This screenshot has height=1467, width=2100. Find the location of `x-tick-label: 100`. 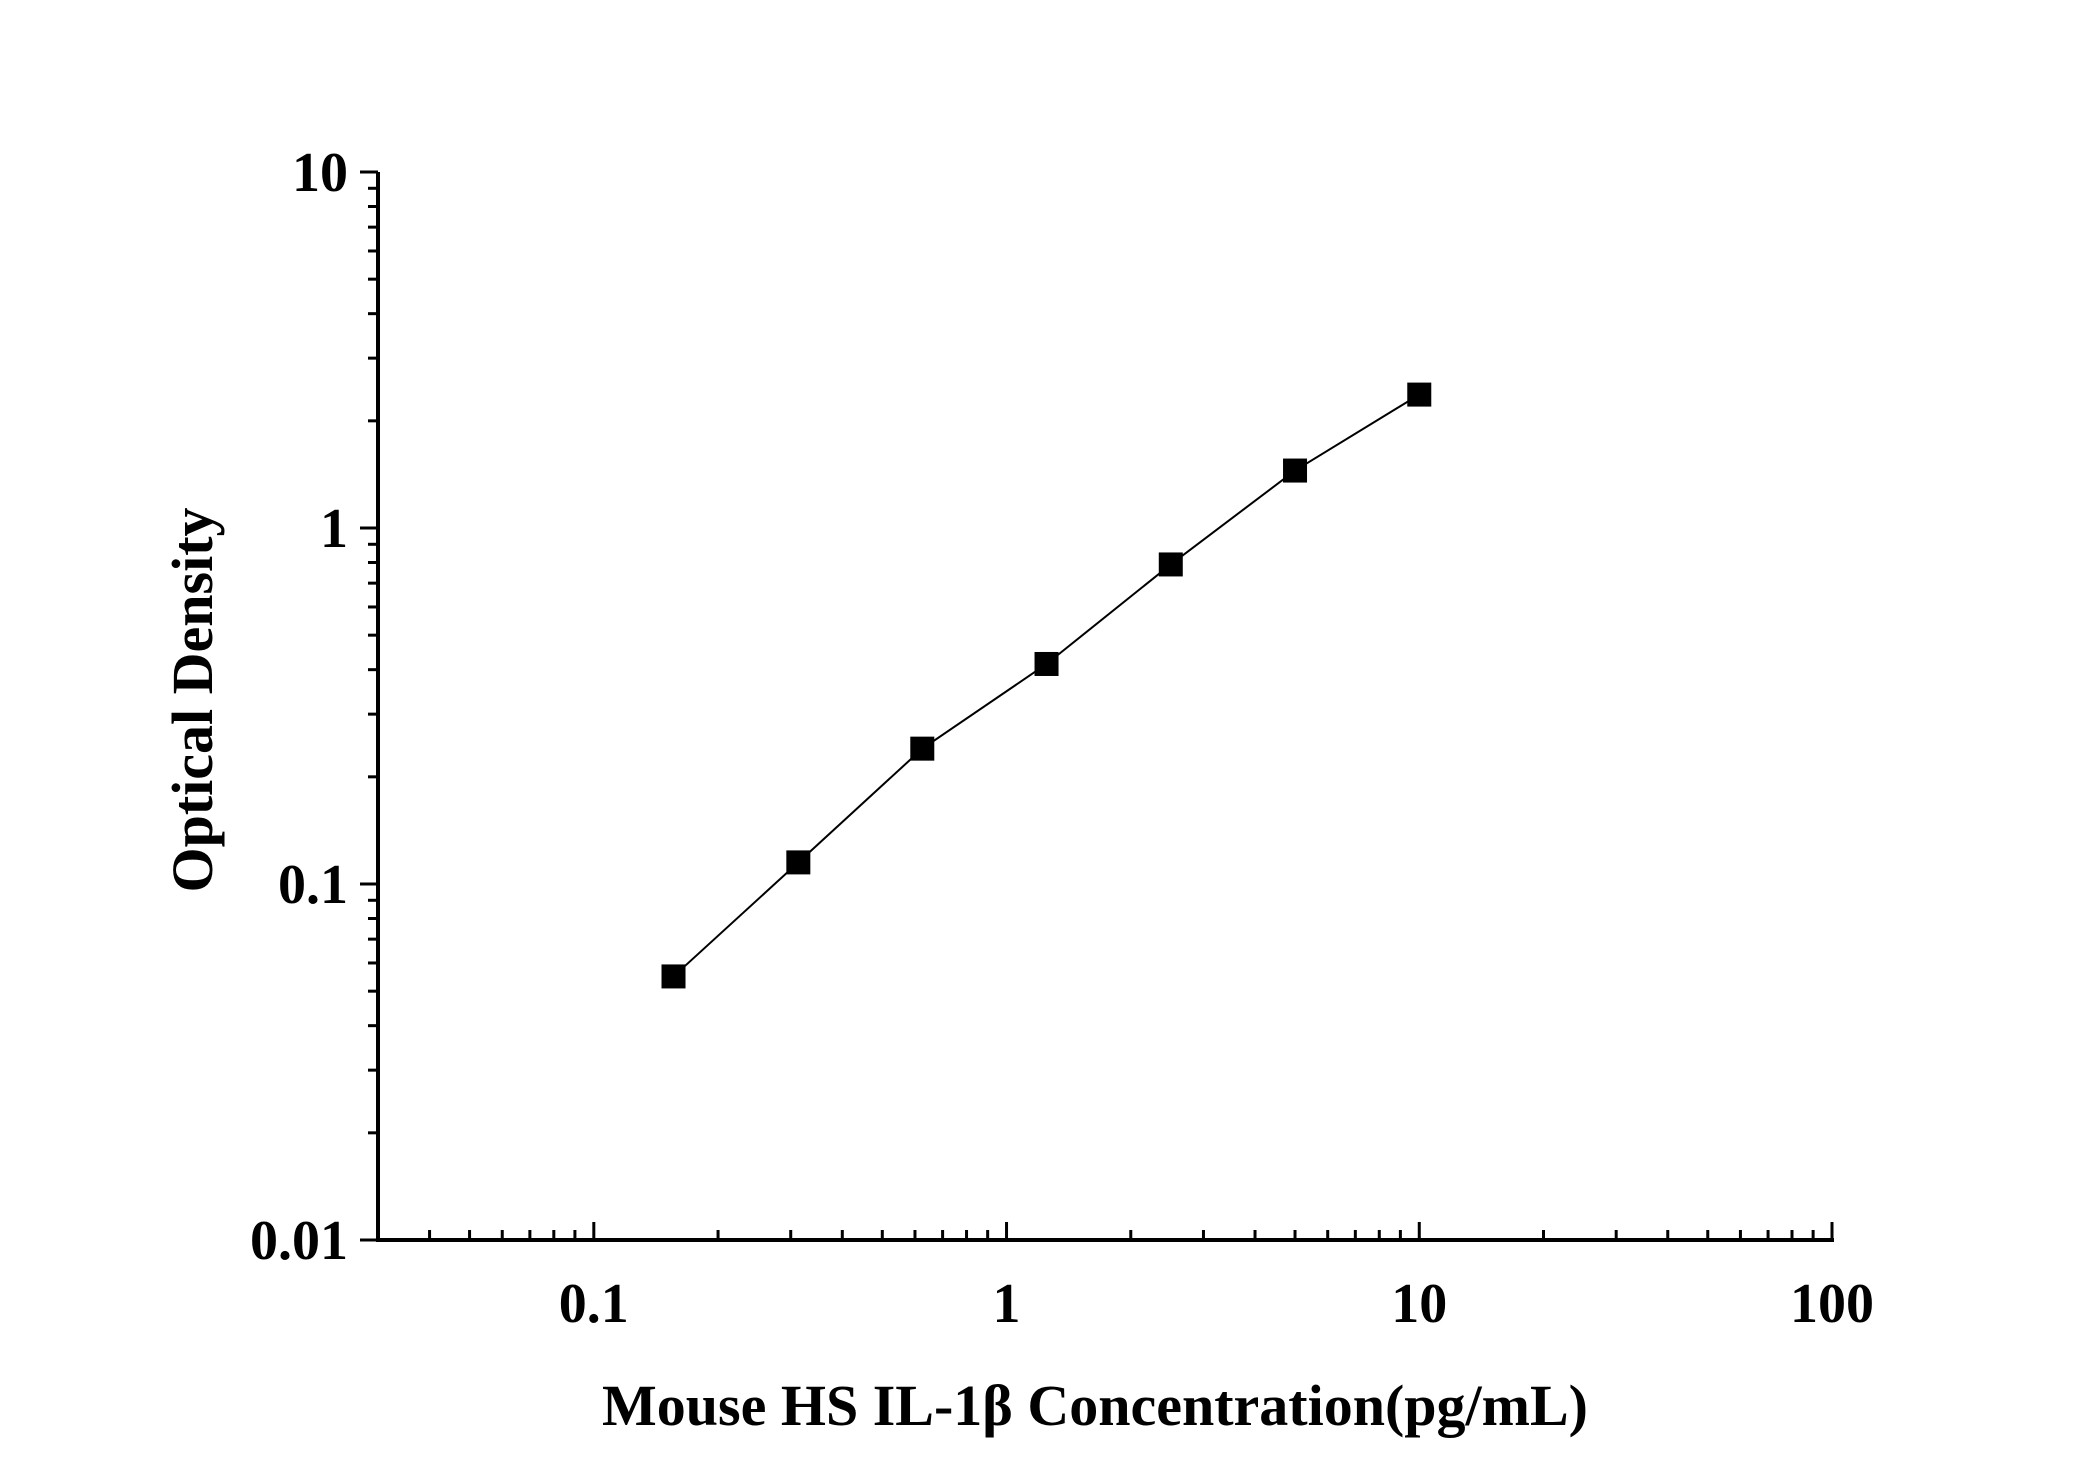

x-tick-label: 100 is located at coordinates (1832, 1304).